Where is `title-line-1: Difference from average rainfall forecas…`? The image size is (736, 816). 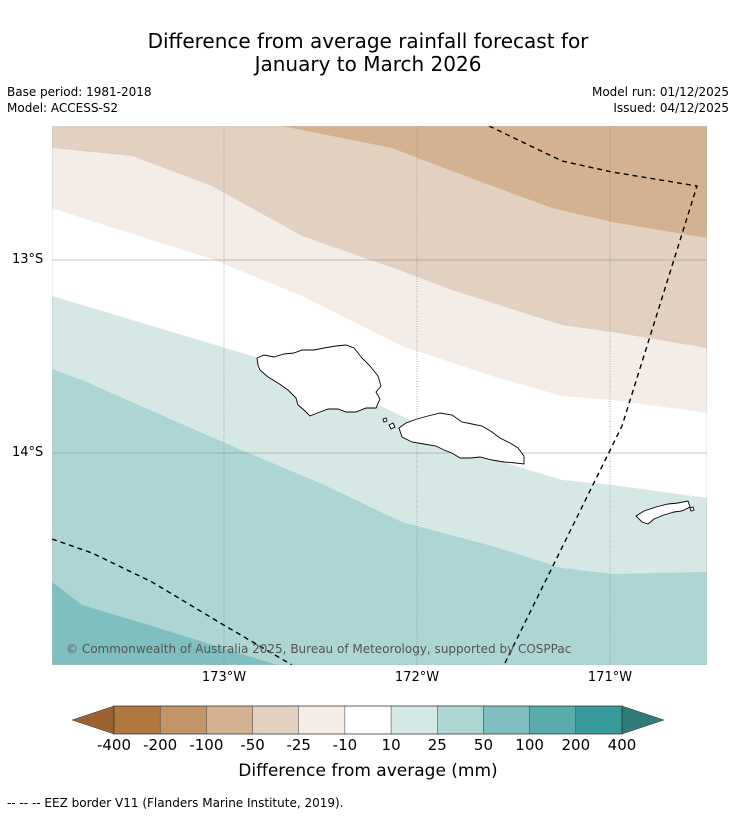
title-line-1: Difference from average rainfall forecas… is located at coordinates (368, 41).